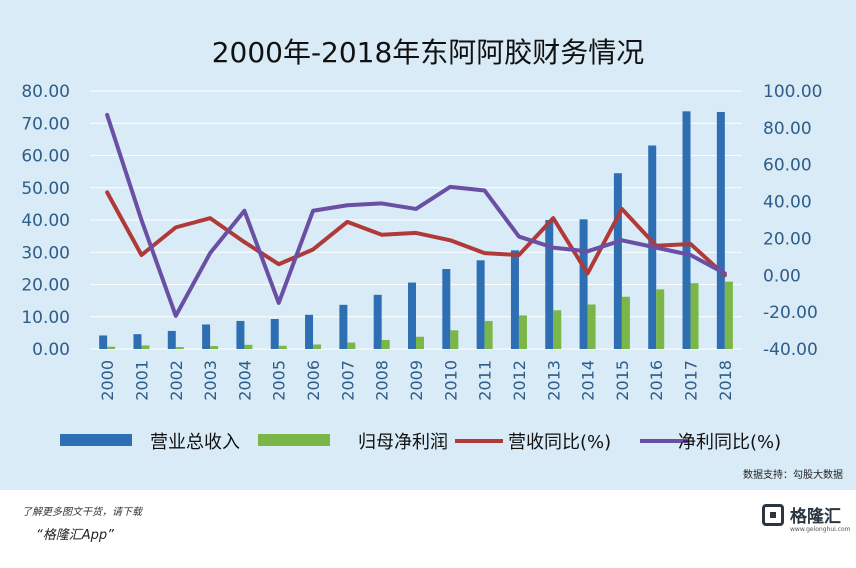 This screenshot has width=856, height=568. I want to click on brand-url: www.gelonghui.com, so click(820, 529).